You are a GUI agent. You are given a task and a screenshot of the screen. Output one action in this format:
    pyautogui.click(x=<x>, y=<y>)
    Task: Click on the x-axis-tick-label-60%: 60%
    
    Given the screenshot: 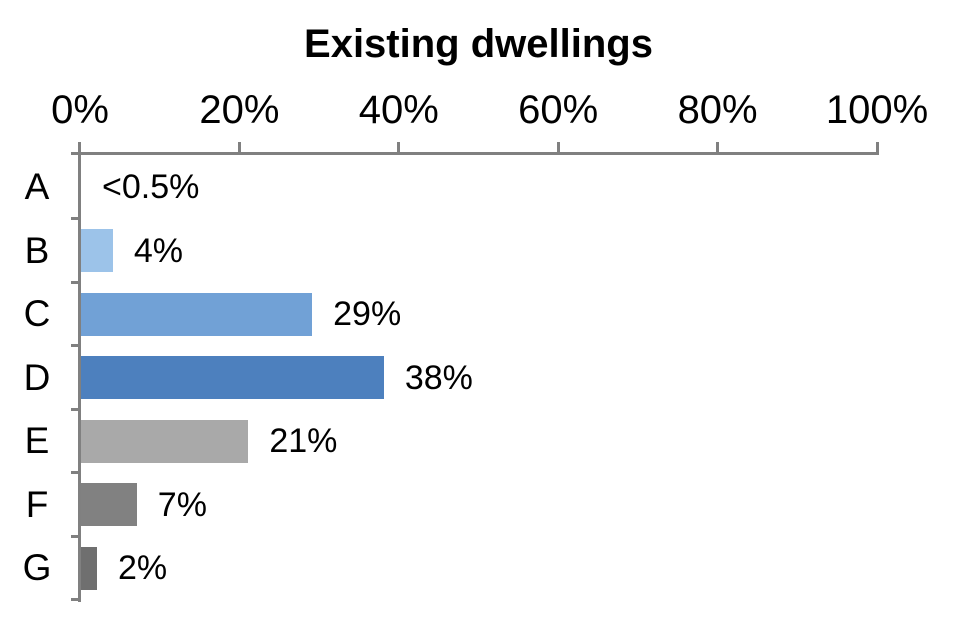 What is the action you would take?
    pyautogui.click(x=558, y=110)
    